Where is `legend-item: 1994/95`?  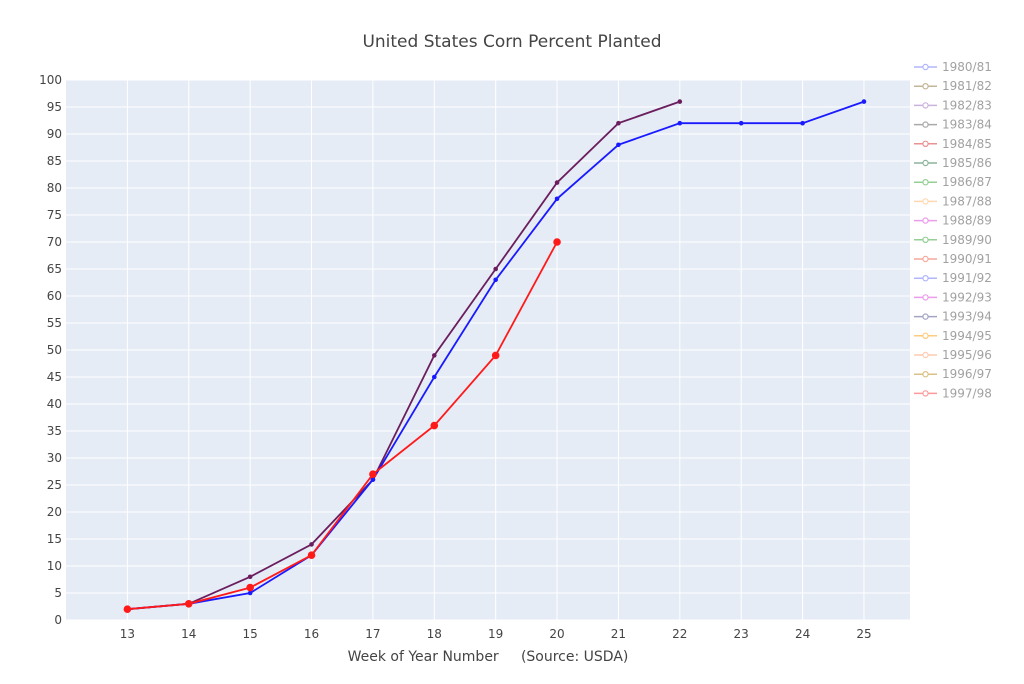 legend-item: 1994/95 is located at coordinates (953, 336).